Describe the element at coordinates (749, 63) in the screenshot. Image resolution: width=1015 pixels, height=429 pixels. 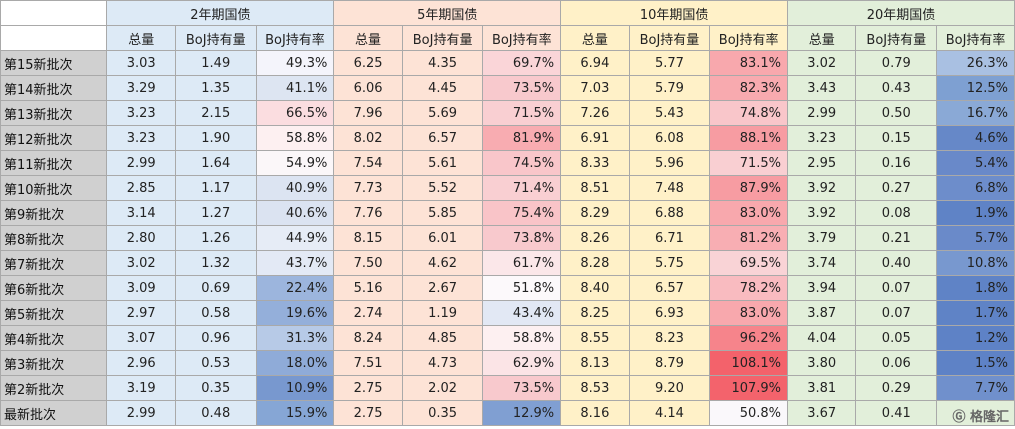
I see `boj-ratio-cell: 83.1%` at that location.